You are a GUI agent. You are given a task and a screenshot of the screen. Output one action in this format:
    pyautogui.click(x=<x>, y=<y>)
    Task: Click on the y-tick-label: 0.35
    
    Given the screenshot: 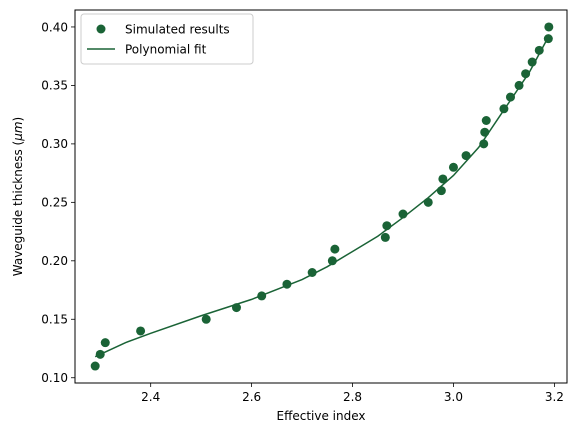 What is the action you would take?
    pyautogui.click(x=54, y=86)
    